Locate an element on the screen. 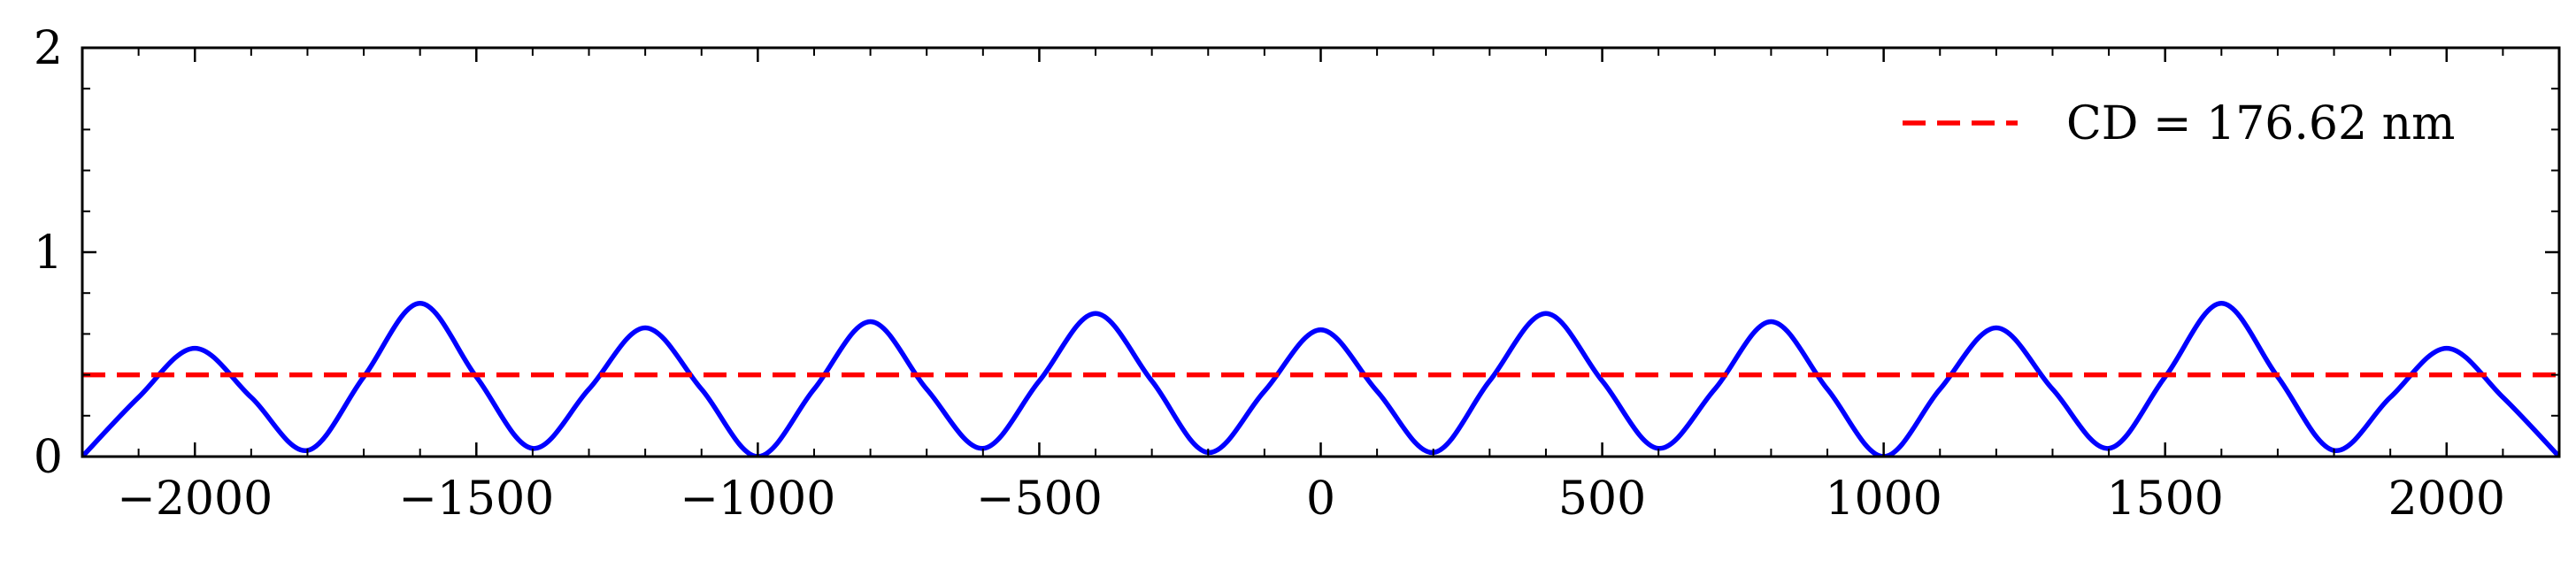  legend: CD = 176.62 nm is located at coordinates (2179, 123).